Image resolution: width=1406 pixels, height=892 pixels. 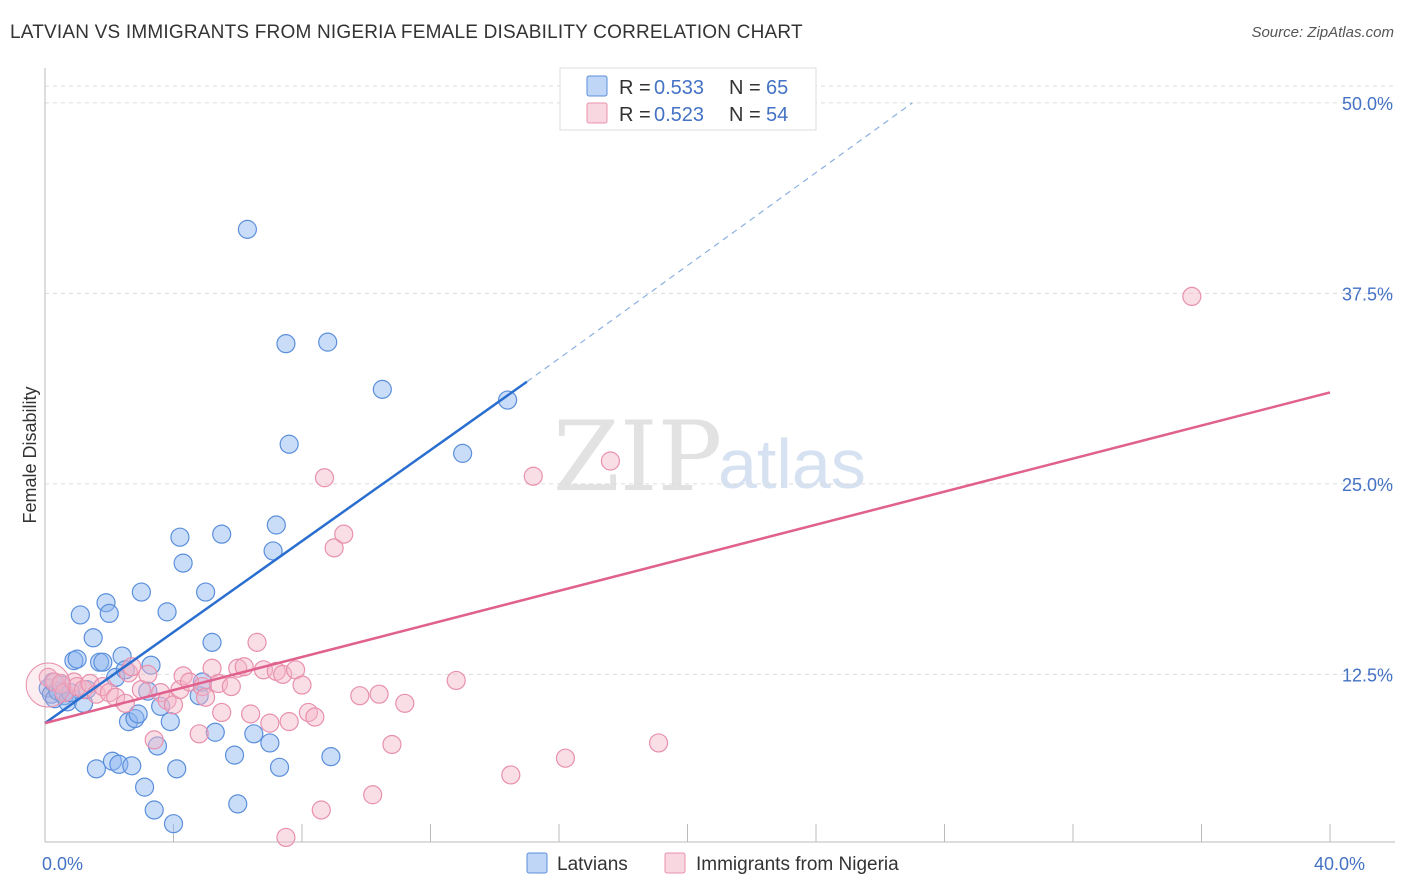 What do you see at coordinates (635, 115) in the screenshot?
I see `legend-r-label-nigeria: R =` at bounding box center [635, 115].